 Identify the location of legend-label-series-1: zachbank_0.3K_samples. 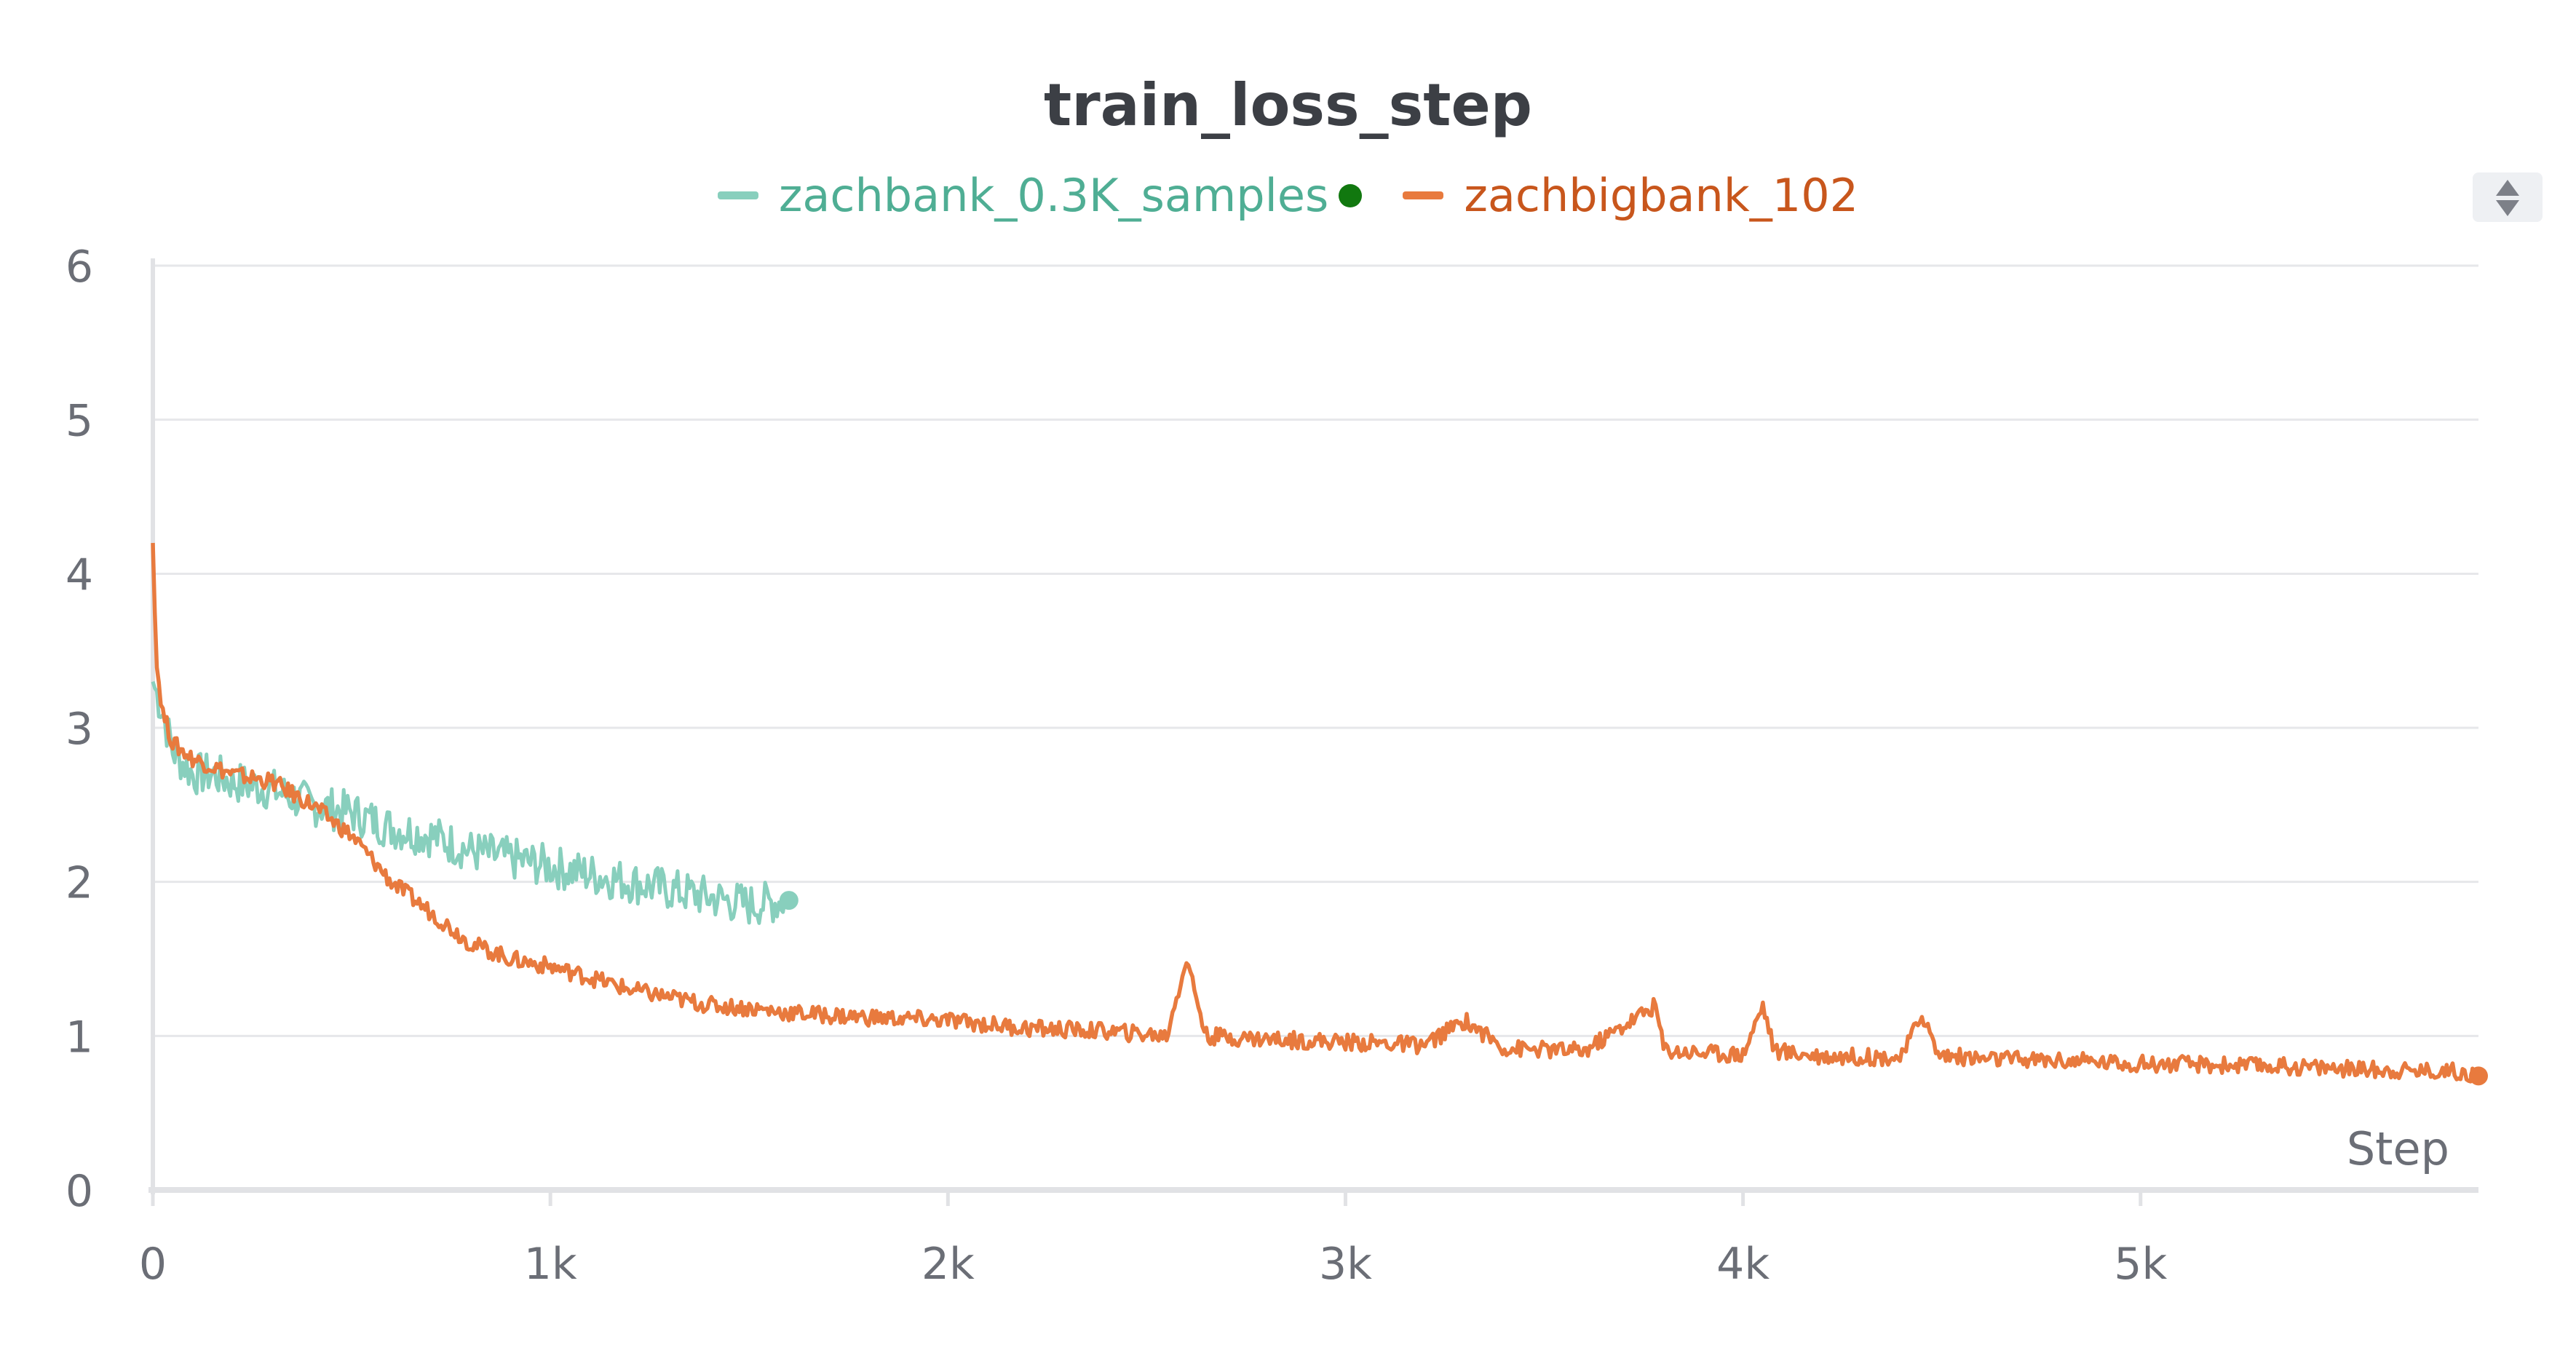
(1053, 196).